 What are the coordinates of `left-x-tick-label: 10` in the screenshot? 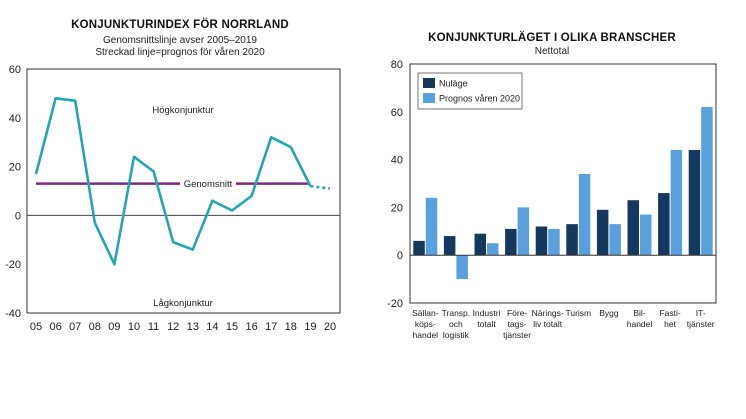 It's located at (134, 327).